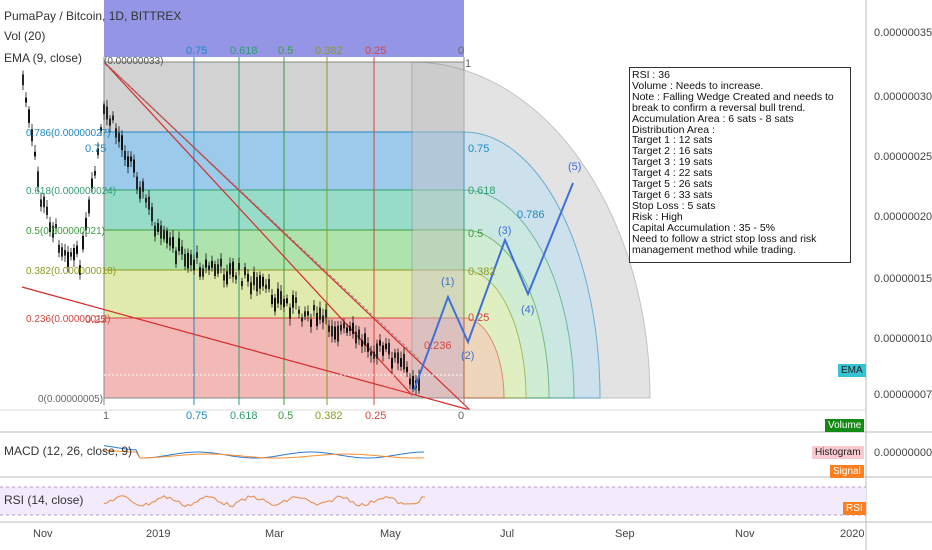 This screenshot has height=550, width=932. Describe the element at coordinates (284, 28) in the screenshot. I see `fib-top-bar` at that location.